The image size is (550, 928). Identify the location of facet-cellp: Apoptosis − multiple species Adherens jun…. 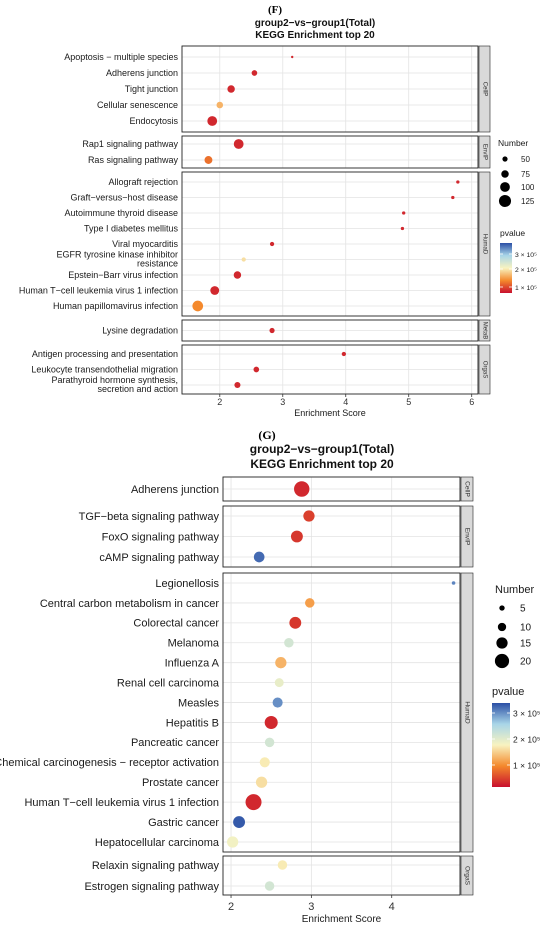
(277, 89).